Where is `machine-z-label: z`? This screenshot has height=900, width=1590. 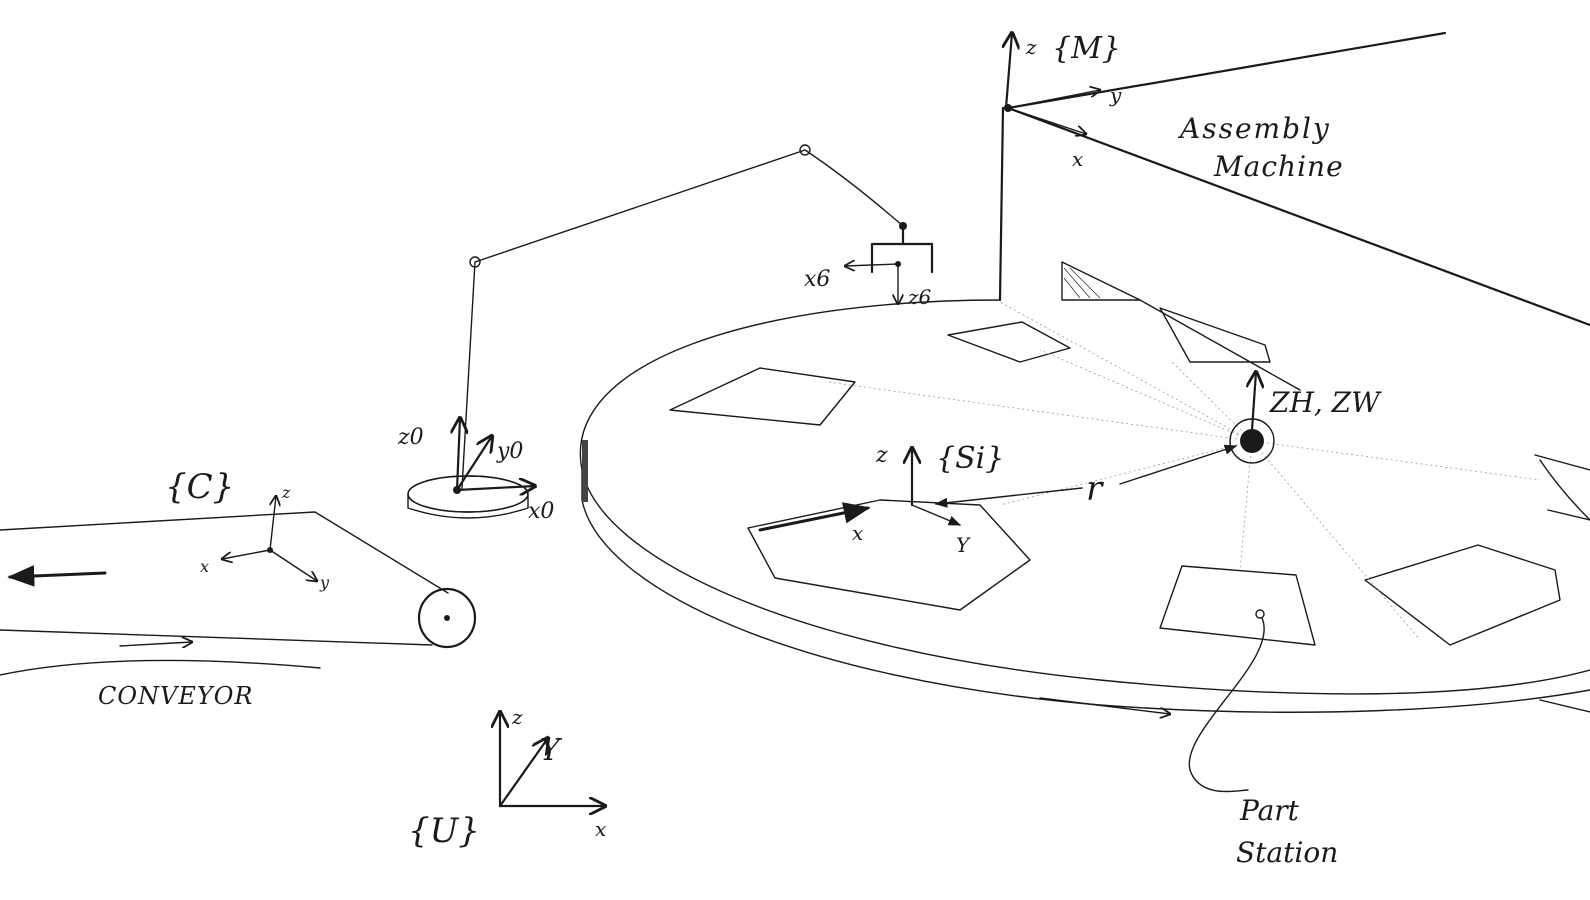 machine-z-label: z is located at coordinates (1031, 47).